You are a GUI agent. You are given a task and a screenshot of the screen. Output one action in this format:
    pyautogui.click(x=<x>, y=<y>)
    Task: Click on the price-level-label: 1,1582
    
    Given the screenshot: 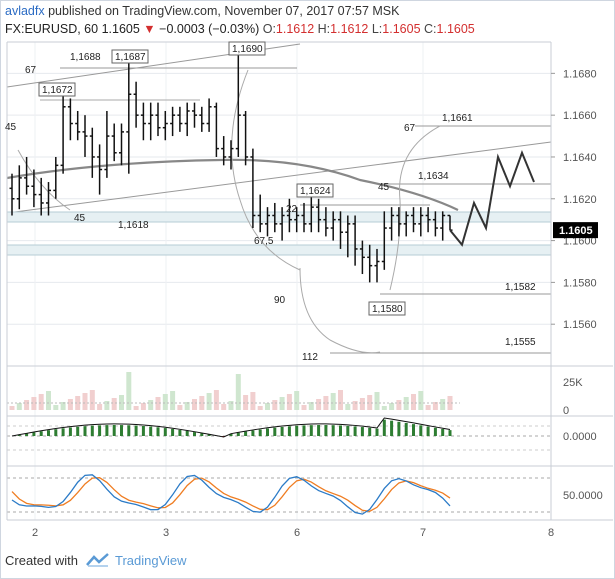 What is the action you would take?
    pyautogui.click(x=520, y=287)
    